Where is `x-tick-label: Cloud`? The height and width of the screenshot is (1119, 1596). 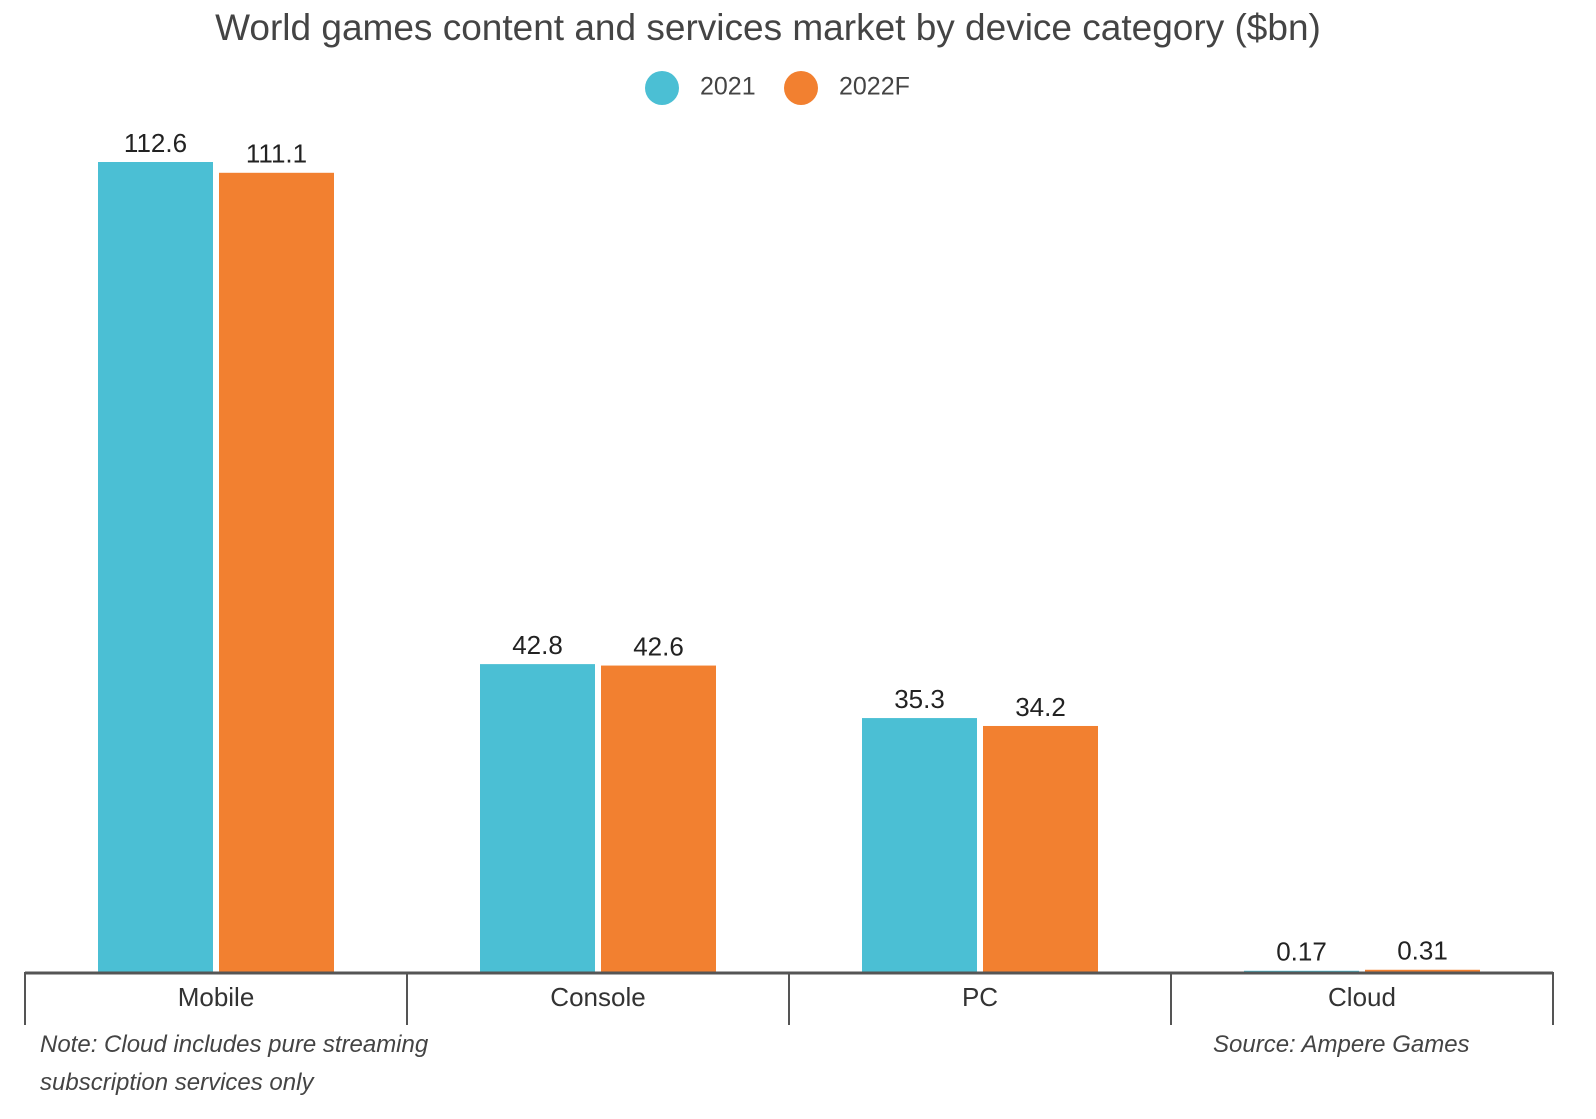 x-tick-label: Cloud is located at coordinates (1362, 997).